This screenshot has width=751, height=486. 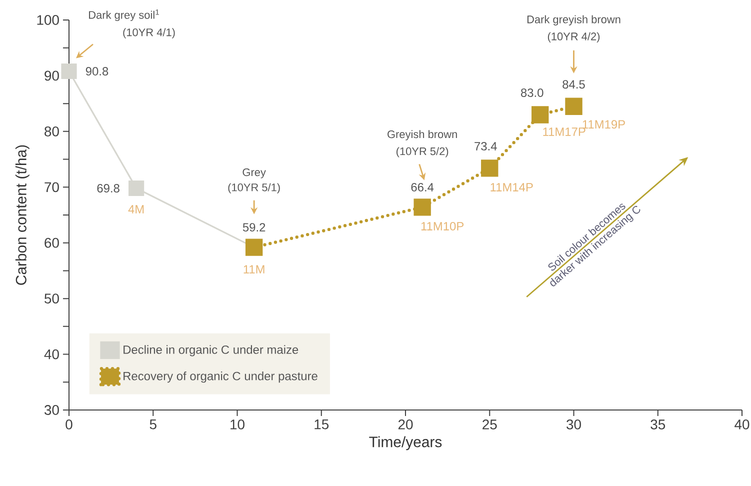 What do you see at coordinates (405, 425) in the screenshot?
I see `x-tick-label: 20` at bounding box center [405, 425].